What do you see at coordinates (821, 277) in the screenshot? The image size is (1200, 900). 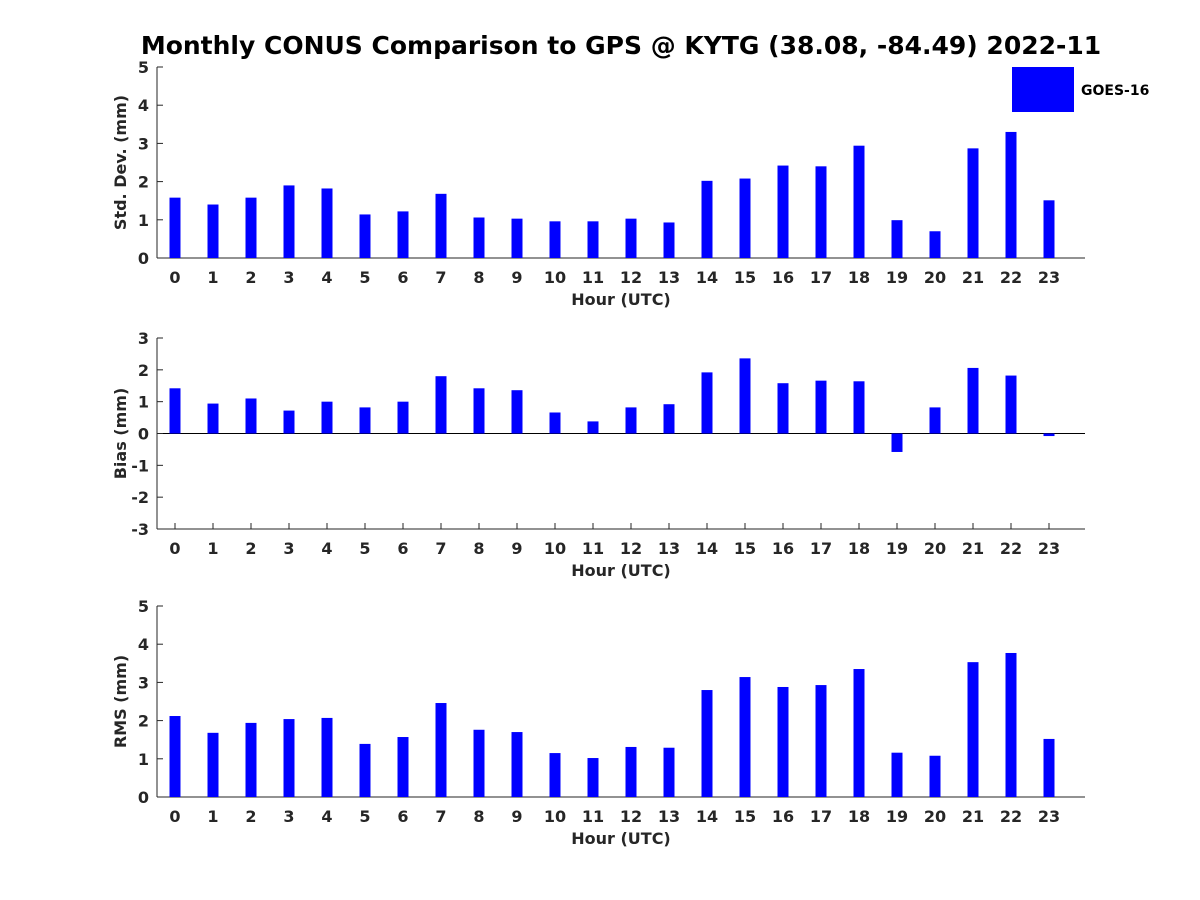 I see `x-tick-label: 17` at bounding box center [821, 277].